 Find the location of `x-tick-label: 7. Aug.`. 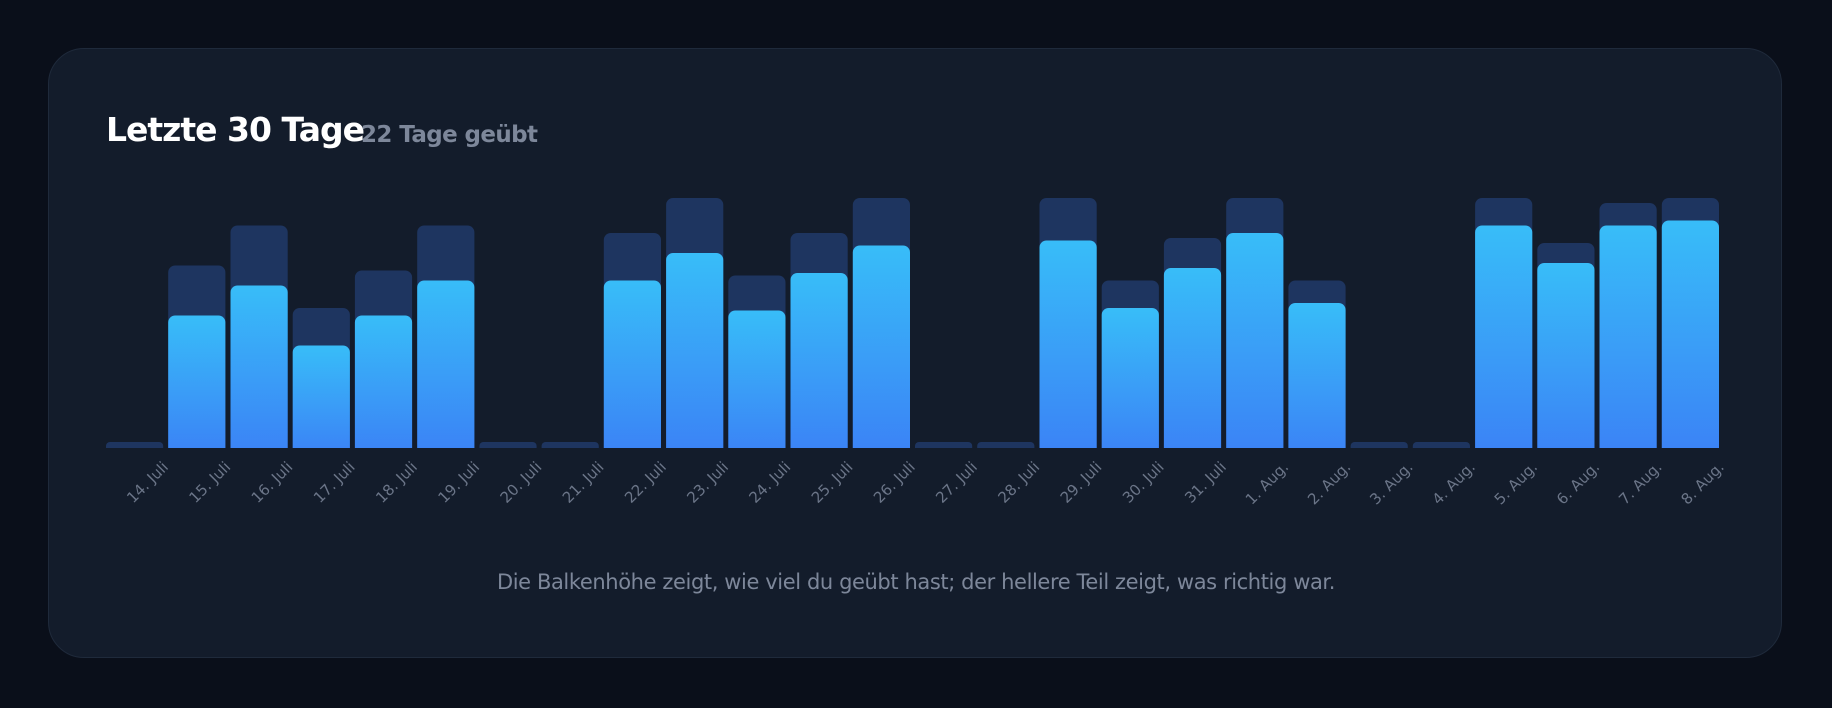

x-tick-label: 7. Aug. is located at coordinates (1640, 483).